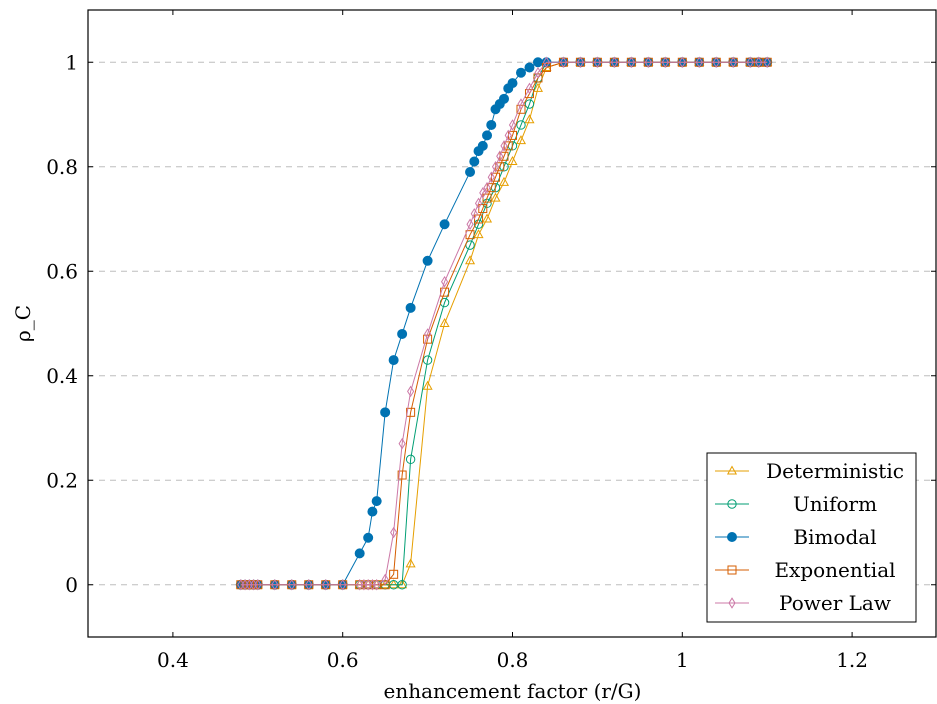 This screenshot has width=937, height=704. Describe the element at coordinates (23, 323) in the screenshot. I see `y-axis-label: ρ_C` at that location.